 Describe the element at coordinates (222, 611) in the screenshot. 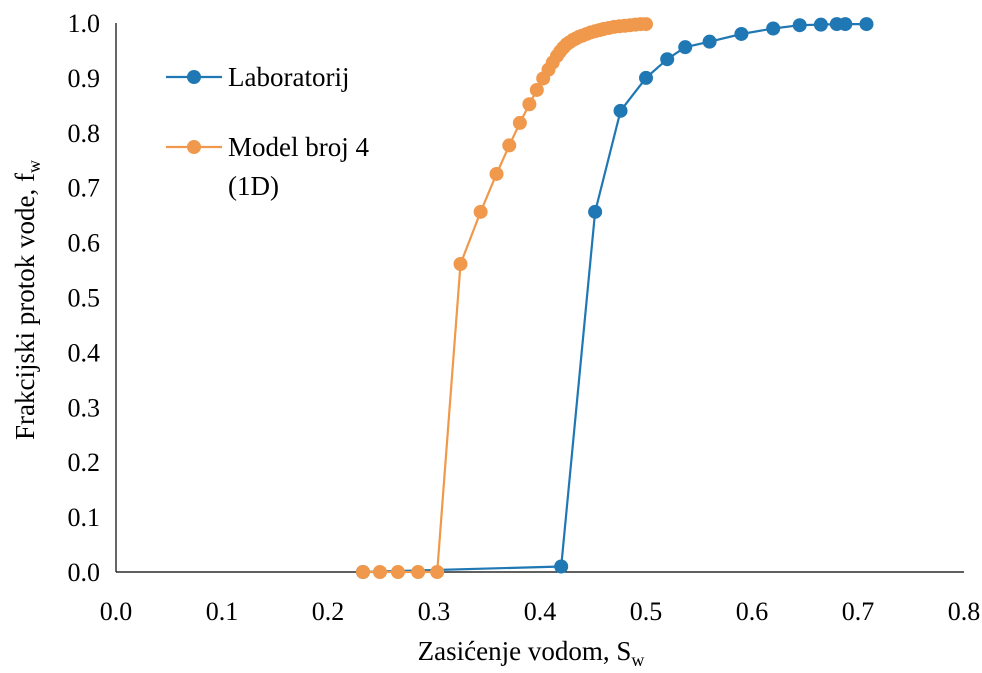

I see `x-tick-label: 0.1` at that location.